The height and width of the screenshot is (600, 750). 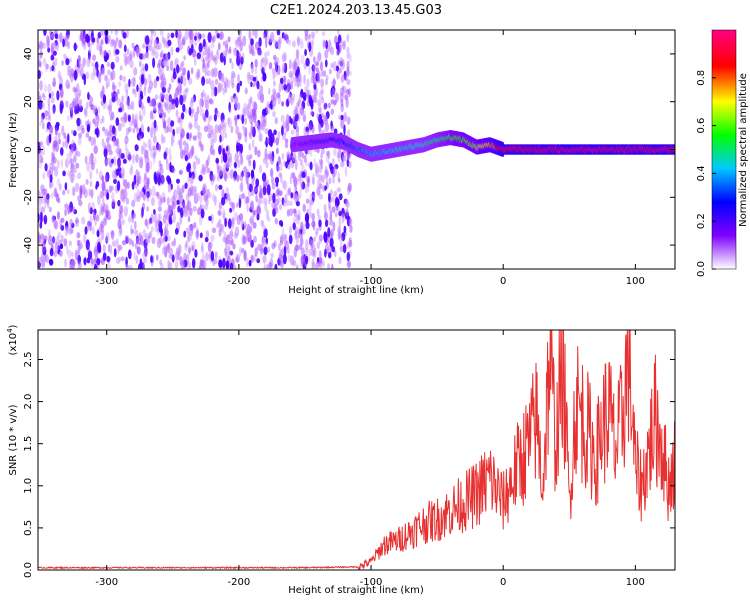 I want to click on spectrogram-x-tick-label: -100, so click(x=371, y=281).